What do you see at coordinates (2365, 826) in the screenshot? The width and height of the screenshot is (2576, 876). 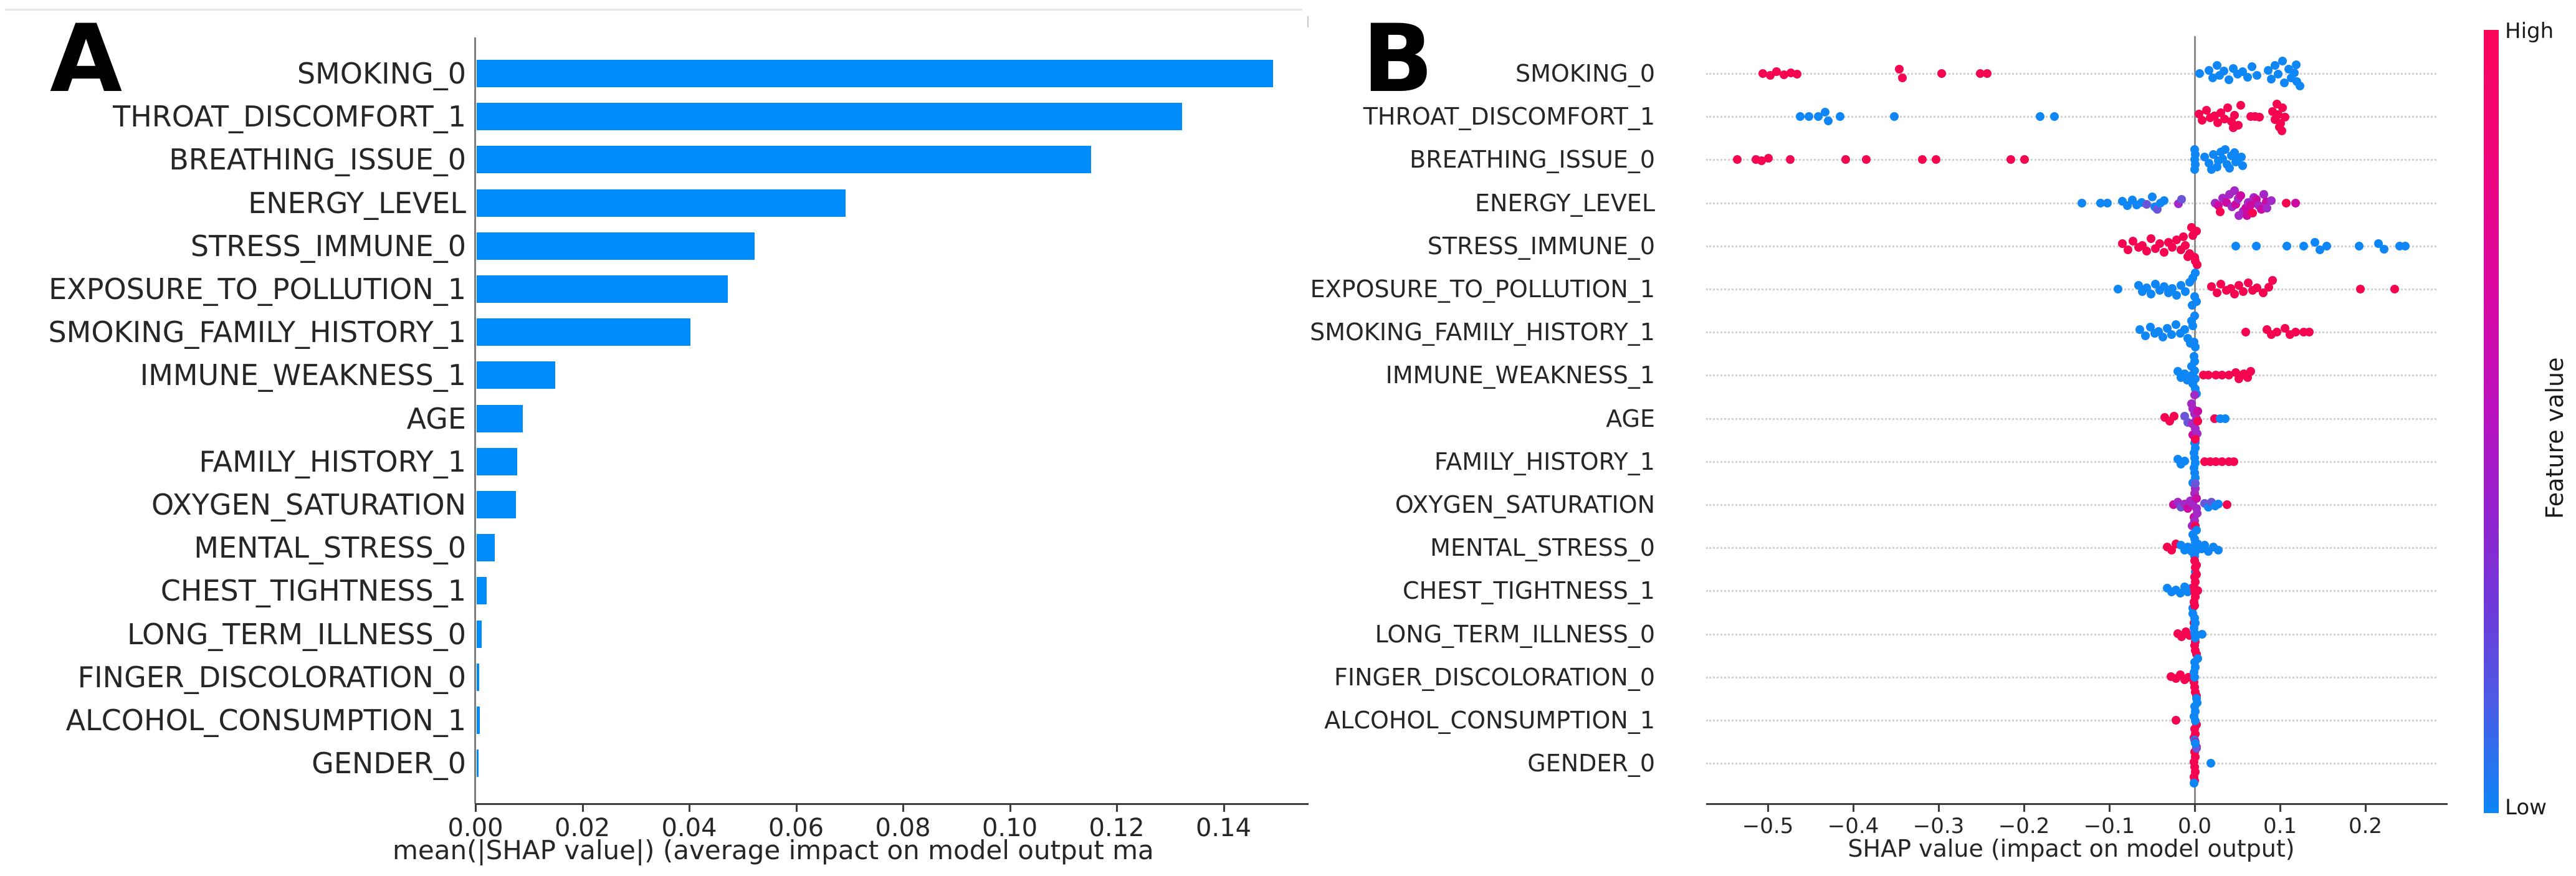 I see `x-axis-tick-label: 0.2` at bounding box center [2365, 826].